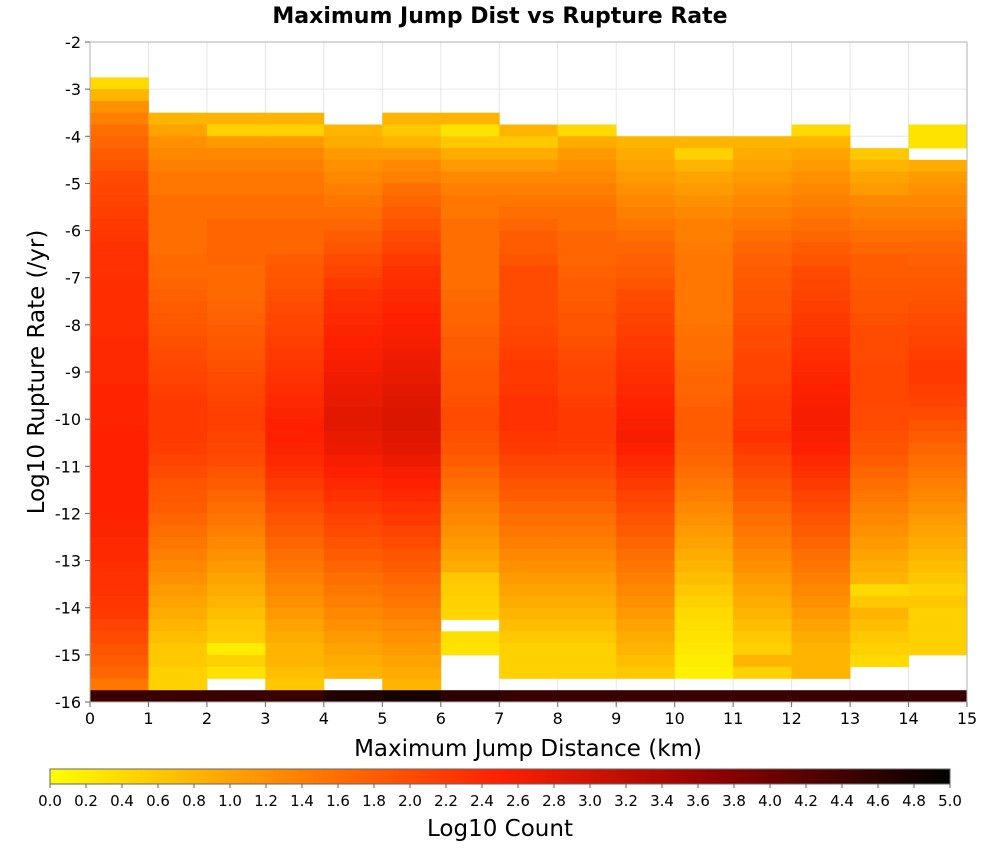  What do you see at coordinates (50, 801) in the screenshot?
I see `colorbar-tick-label: 0.0` at bounding box center [50, 801].